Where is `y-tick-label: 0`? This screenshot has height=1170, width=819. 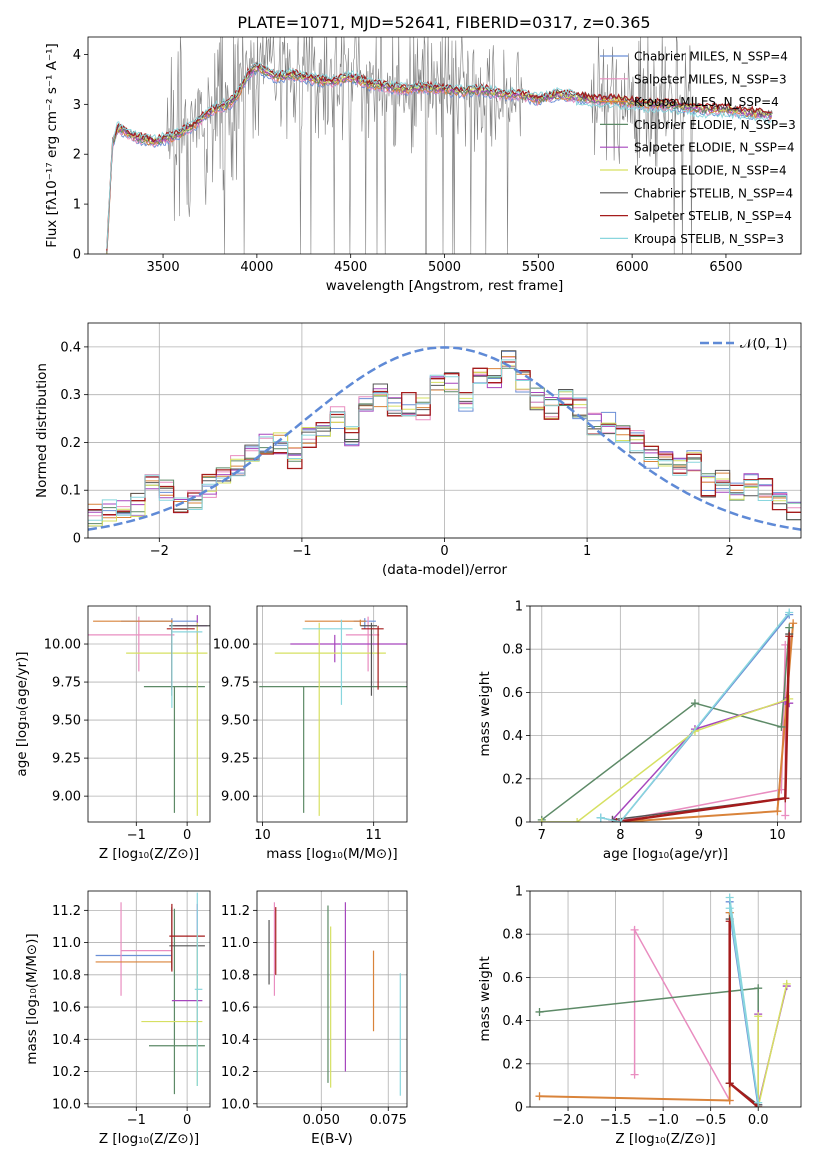 y-tick-label: 0 is located at coordinates (519, 1108).